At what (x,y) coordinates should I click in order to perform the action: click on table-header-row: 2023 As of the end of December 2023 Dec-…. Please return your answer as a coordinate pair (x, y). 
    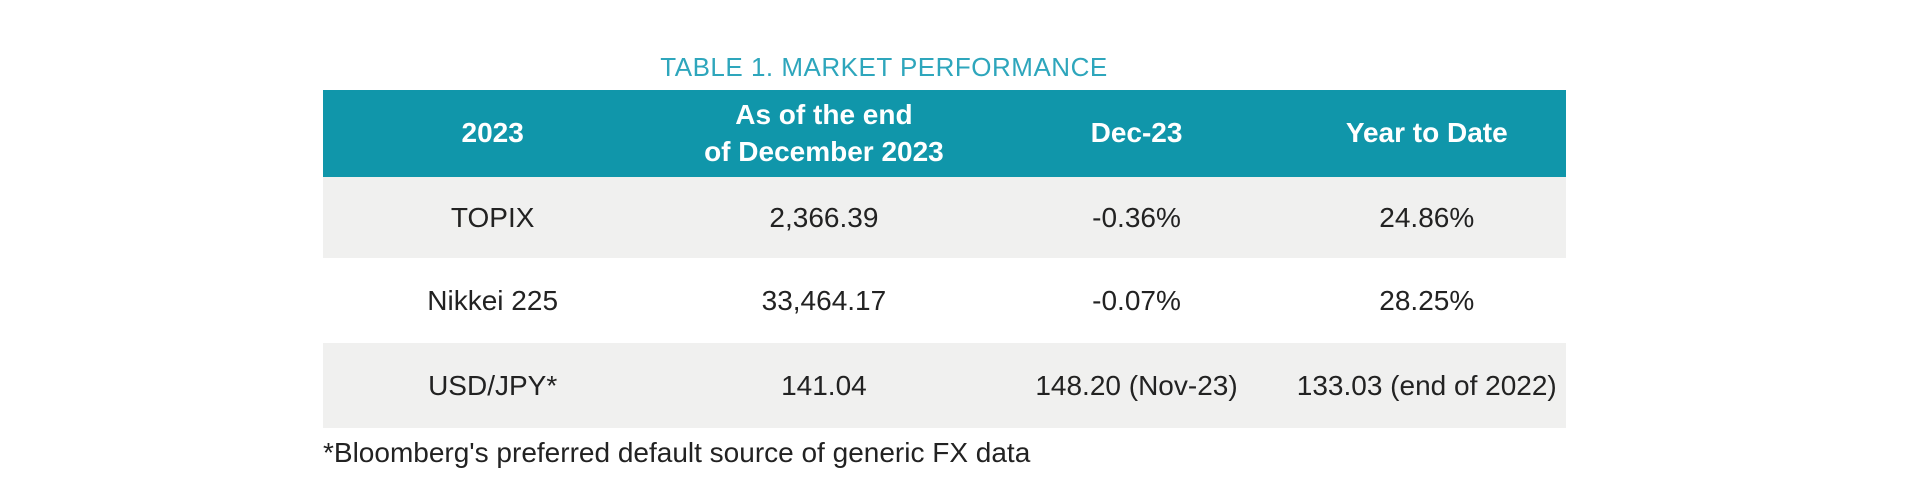
    Looking at the image, I should click on (944, 133).